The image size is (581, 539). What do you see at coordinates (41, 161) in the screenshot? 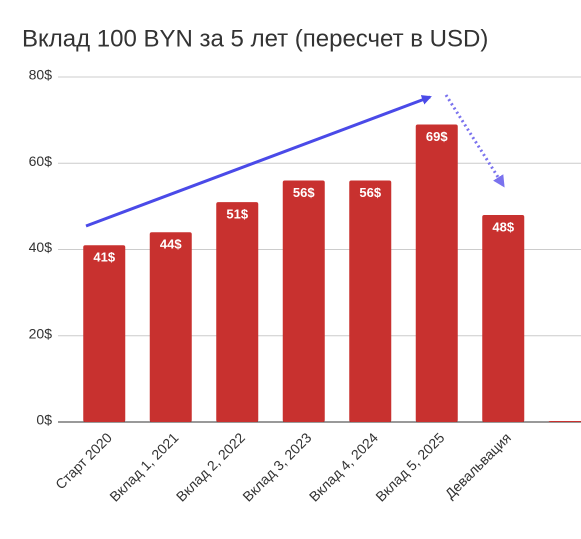
I see `y-tick-label: 60$` at bounding box center [41, 161].